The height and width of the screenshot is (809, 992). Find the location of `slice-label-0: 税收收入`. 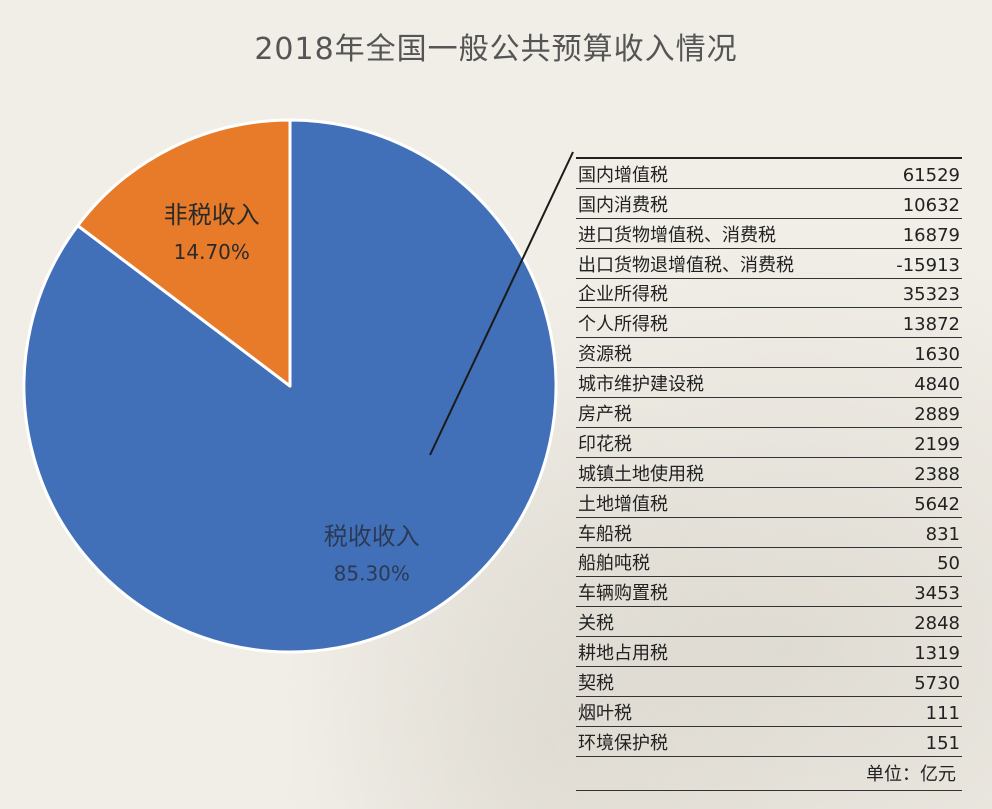

slice-label-0: 税收收入 is located at coordinates (372, 536).